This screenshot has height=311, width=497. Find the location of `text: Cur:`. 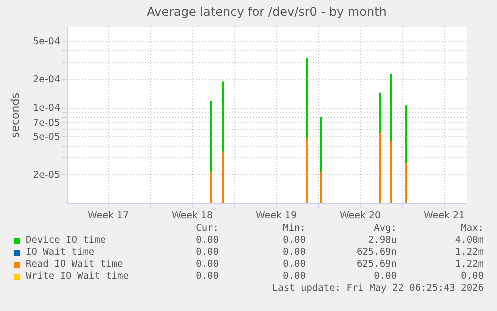

text: Cur: is located at coordinates (207, 228).